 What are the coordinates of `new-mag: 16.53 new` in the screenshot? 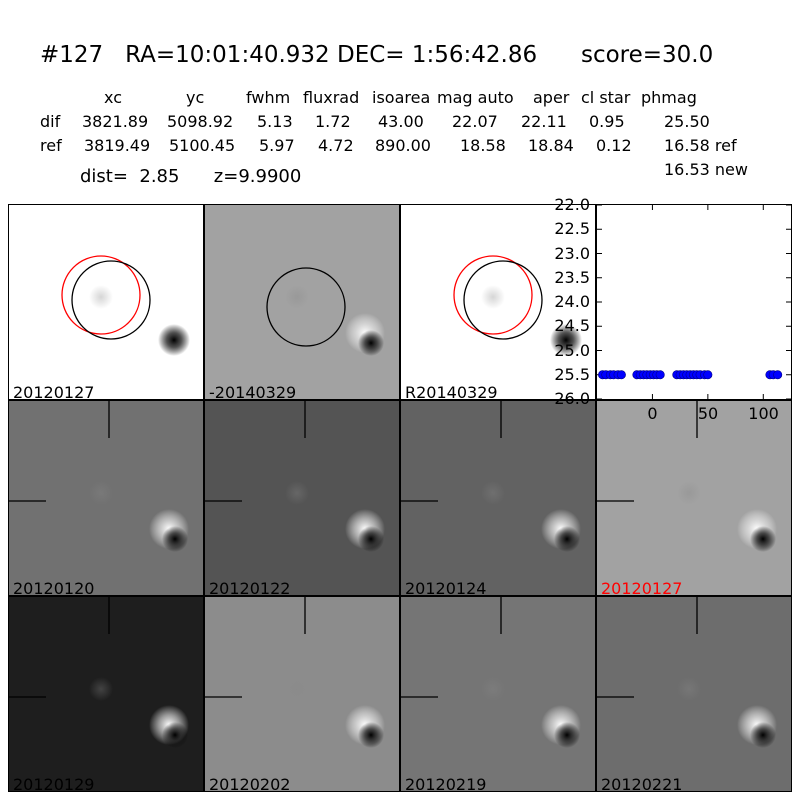 It's located at (706, 169).